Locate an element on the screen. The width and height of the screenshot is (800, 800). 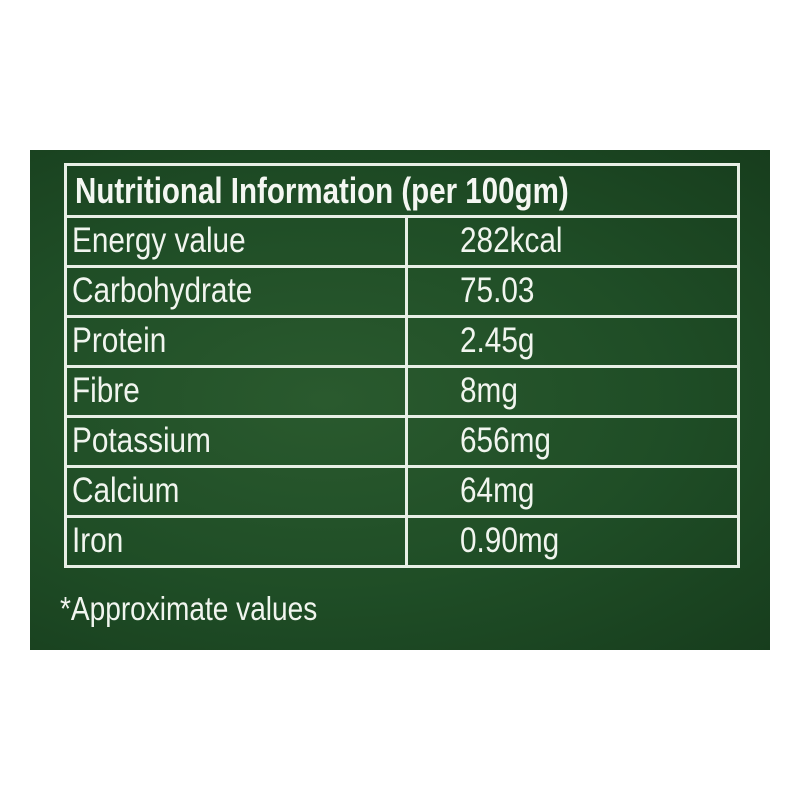
nutrient-value: 0.90mg is located at coordinates (572, 543).